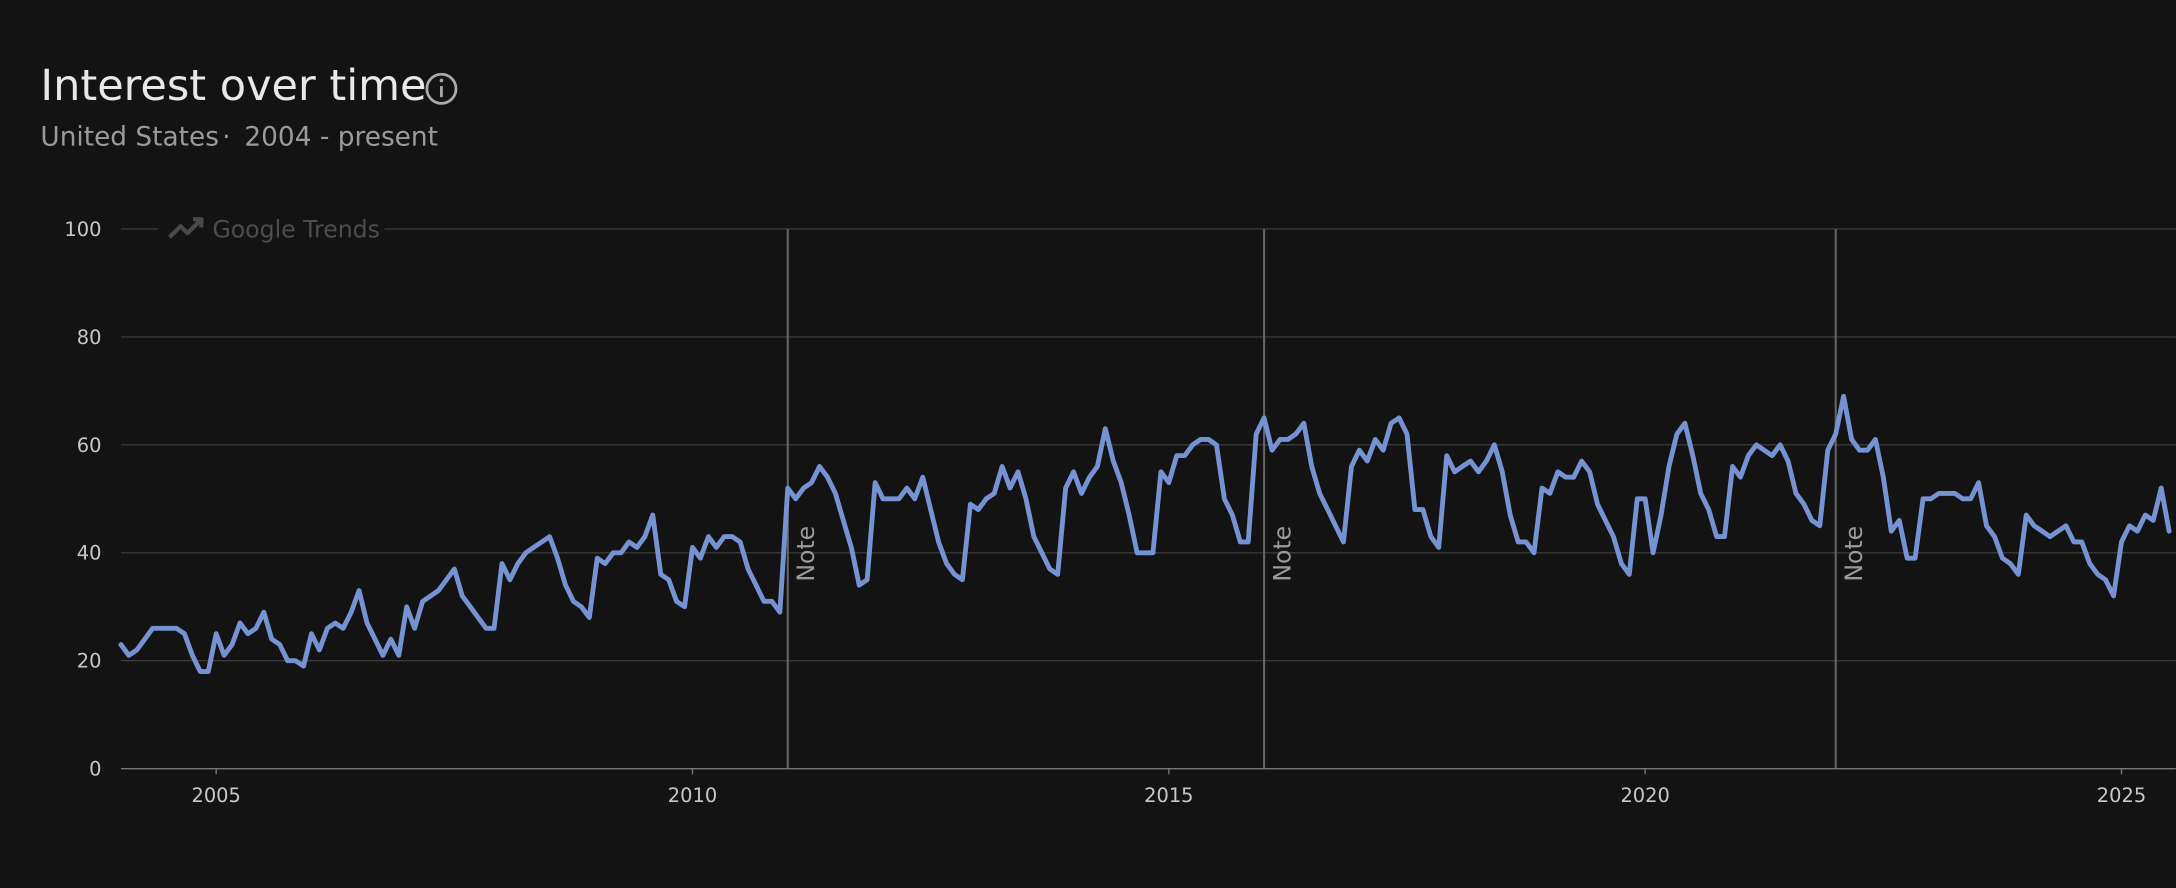 This screenshot has width=2176, height=888. I want to click on y-tick-label: 100, so click(82, 229).